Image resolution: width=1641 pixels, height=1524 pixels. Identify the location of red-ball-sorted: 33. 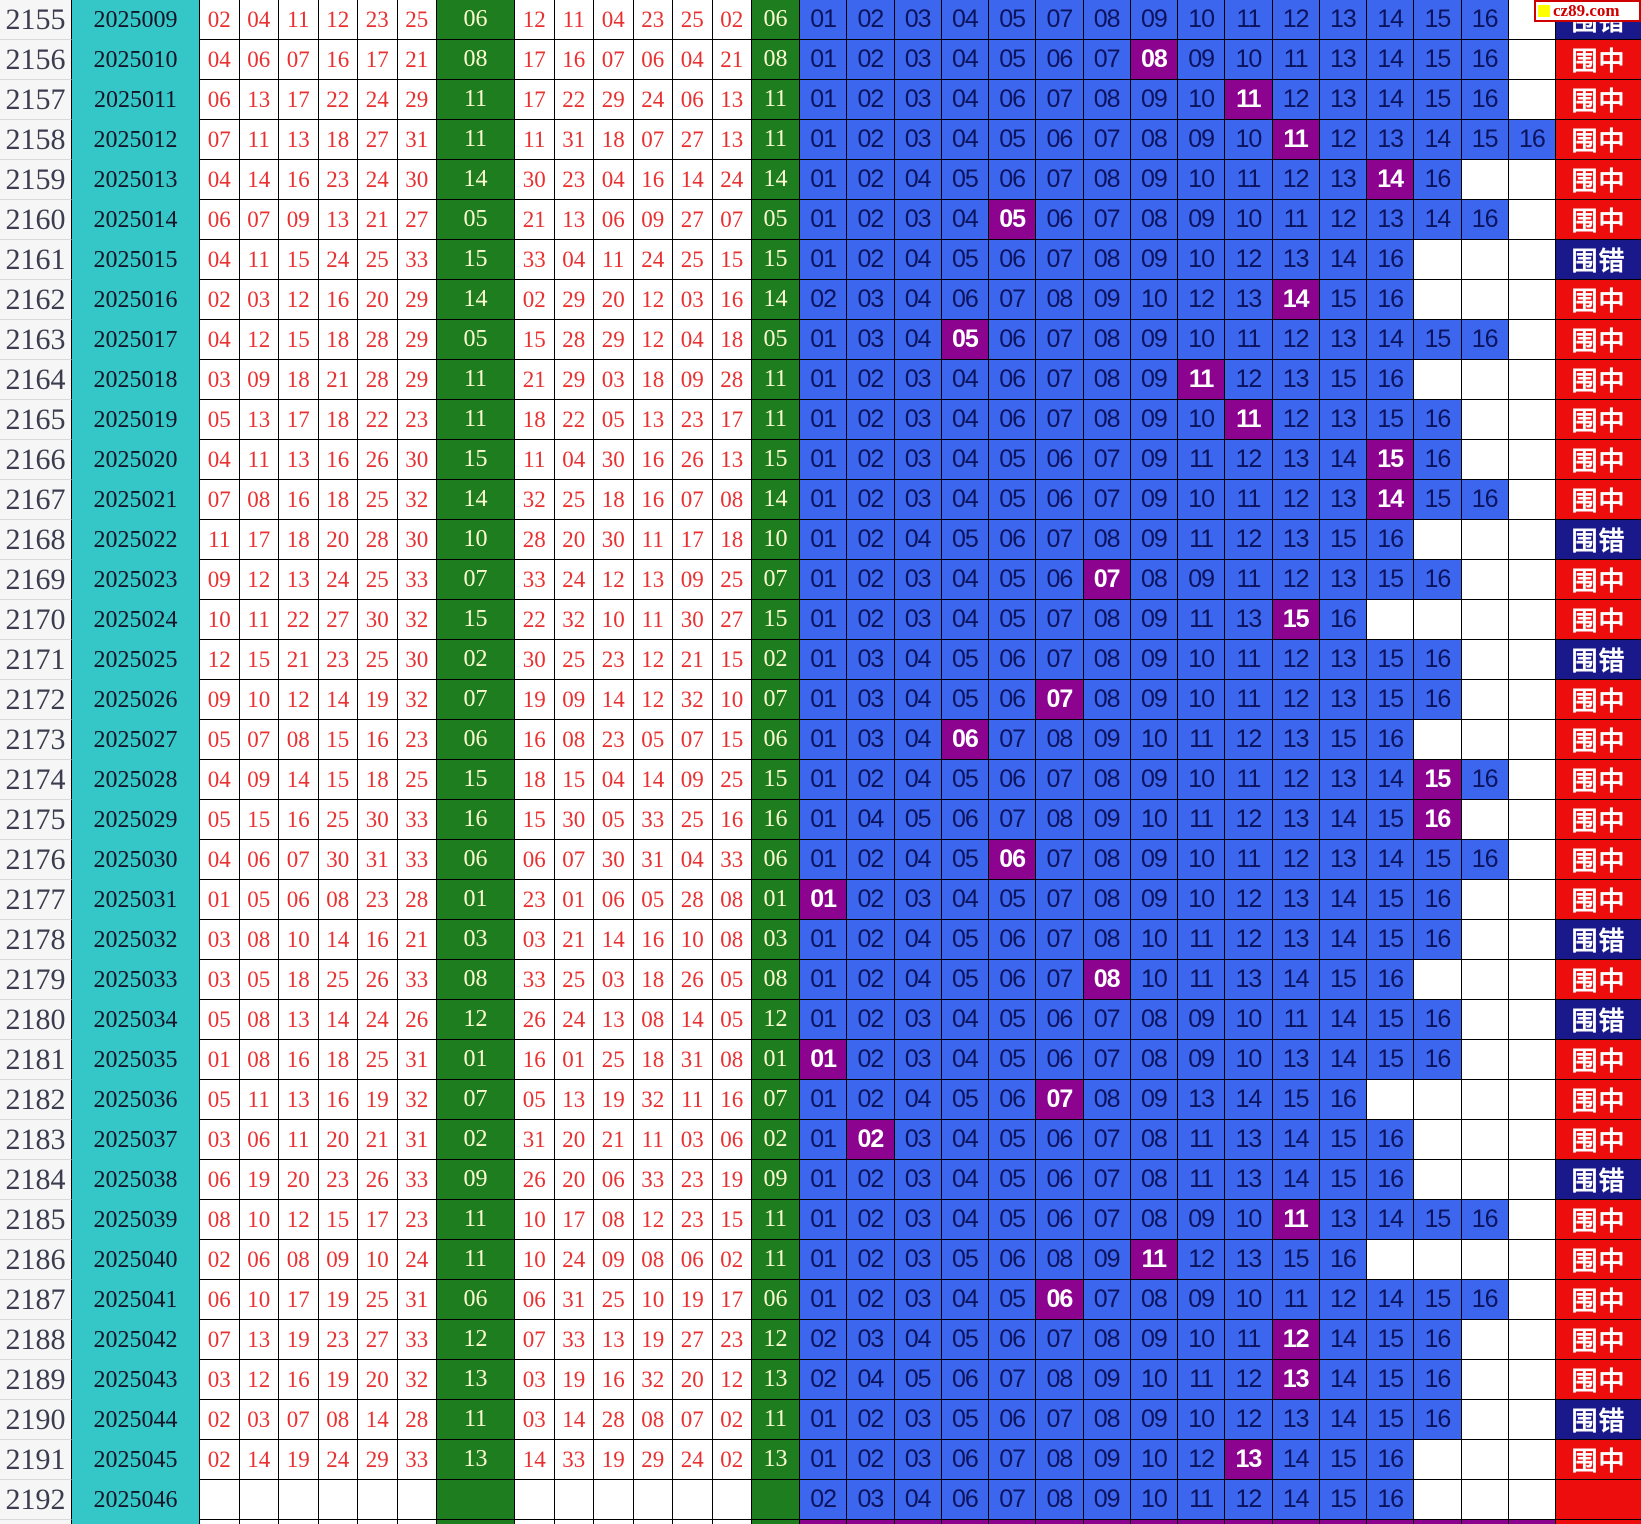
(417, 1180).